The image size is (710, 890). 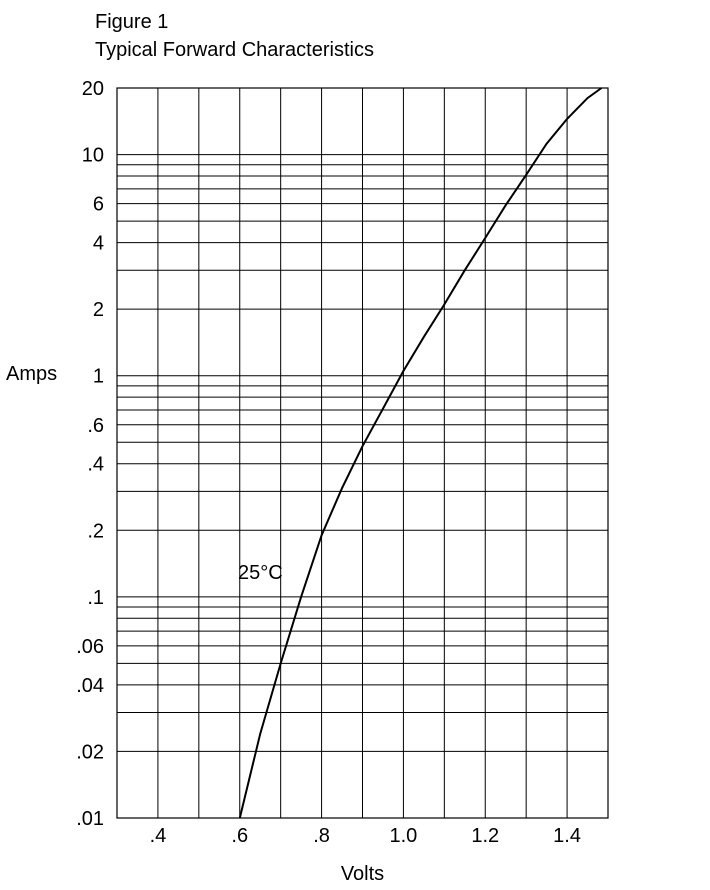 What do you see at coordinates (239, 836) in the screenshot?
I see `x-tick-label: .6` at bounding box center [239, 836].